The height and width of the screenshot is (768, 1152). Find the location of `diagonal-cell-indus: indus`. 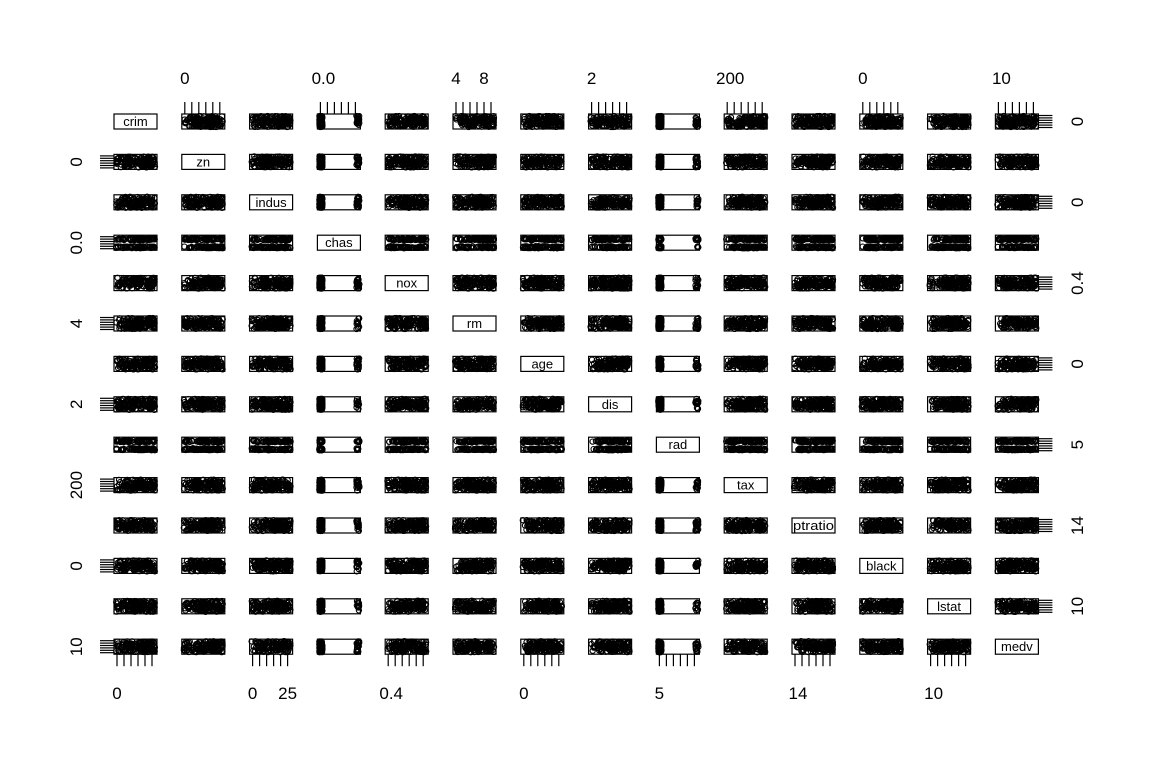

diagonal-cell-indus: indus is located at coordinates (271, 202).